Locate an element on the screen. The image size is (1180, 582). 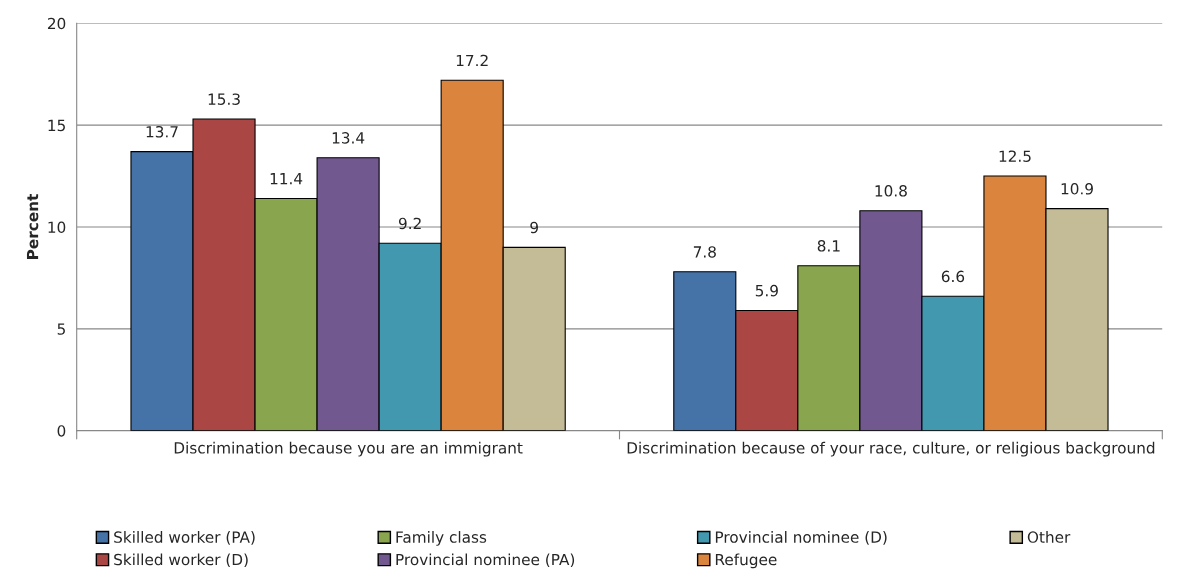
data-label: 9.2 is located at coordinates (409, 223).